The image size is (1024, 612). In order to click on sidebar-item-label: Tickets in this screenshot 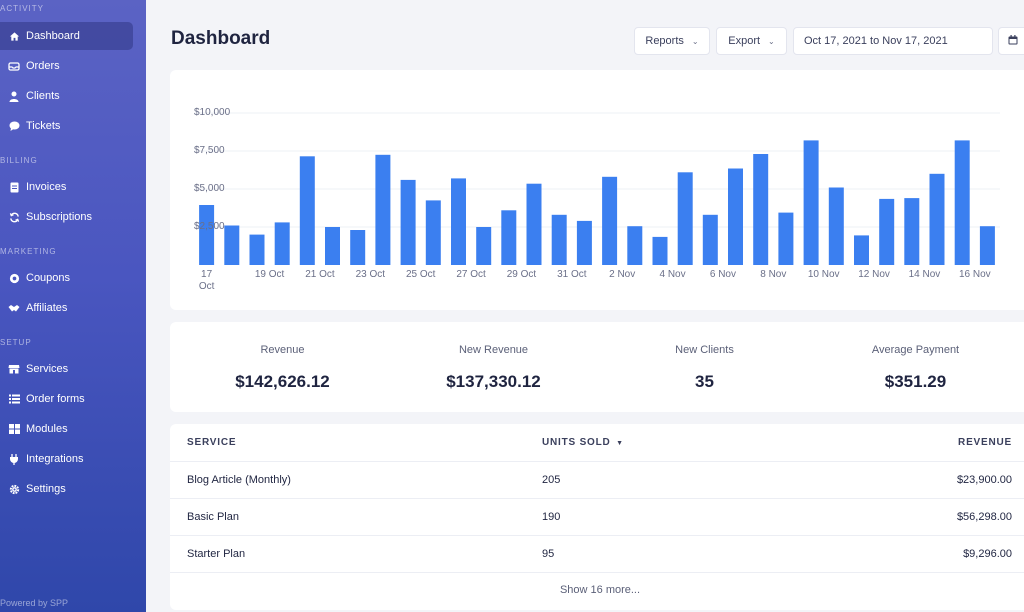, I will do `click(43, 126)`.